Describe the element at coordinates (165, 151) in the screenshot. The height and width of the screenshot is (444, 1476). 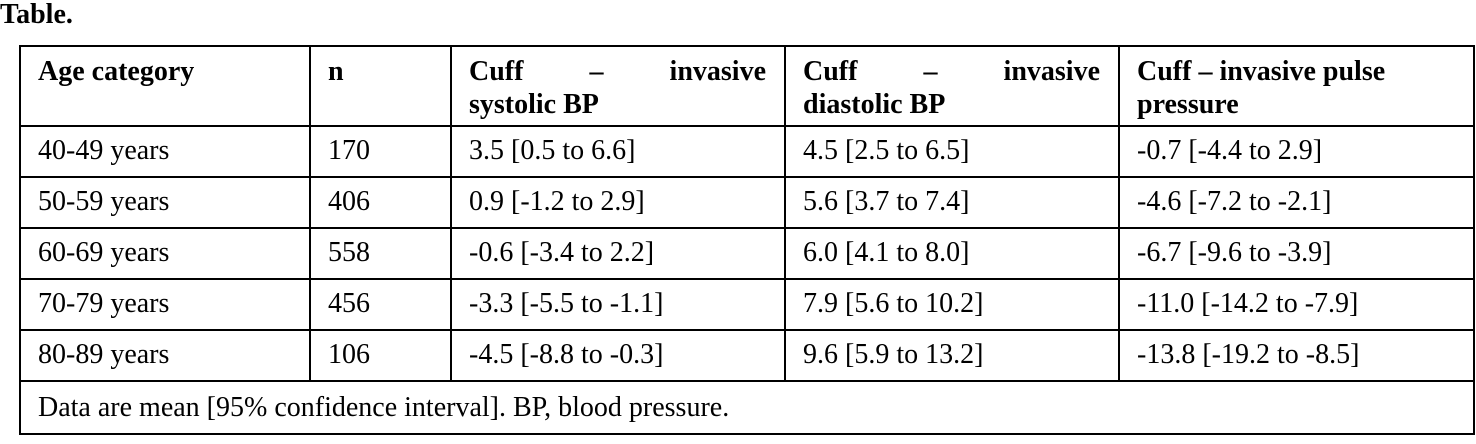
I see `cell-age-category: 40-49 years` at that location.